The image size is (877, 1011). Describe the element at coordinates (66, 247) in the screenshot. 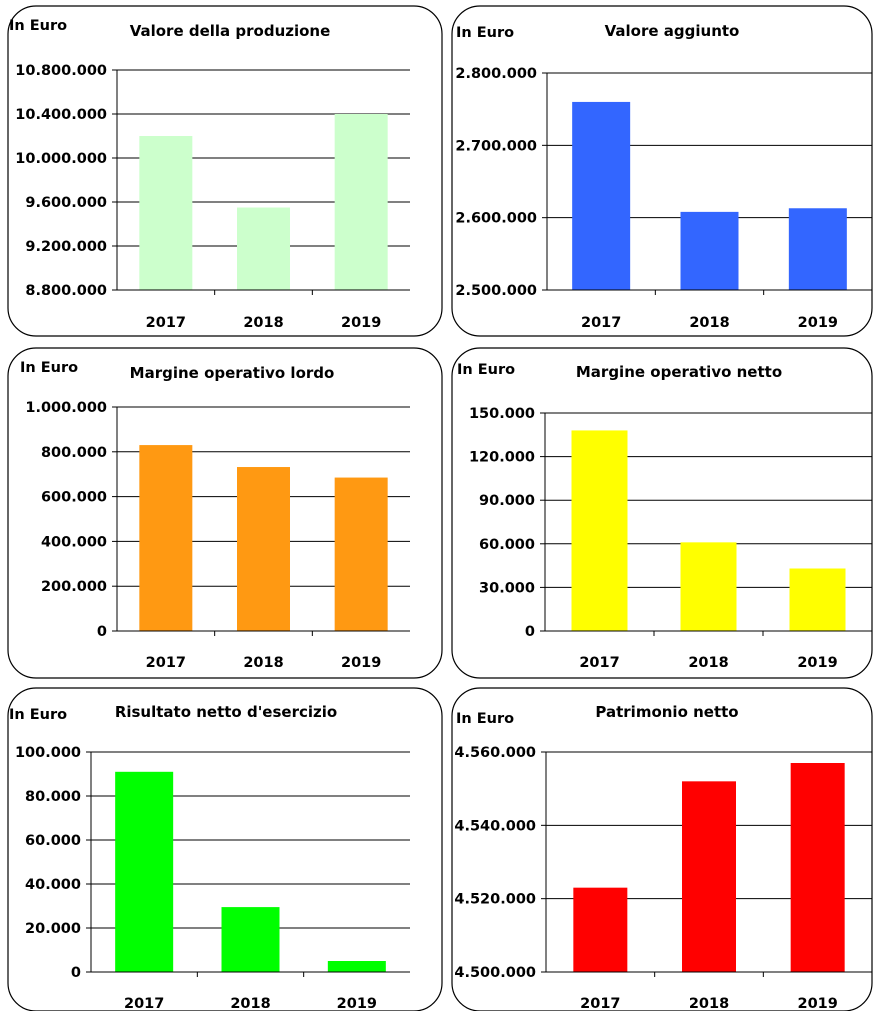

I see `y-tick-label: 9.200.000` at that location.